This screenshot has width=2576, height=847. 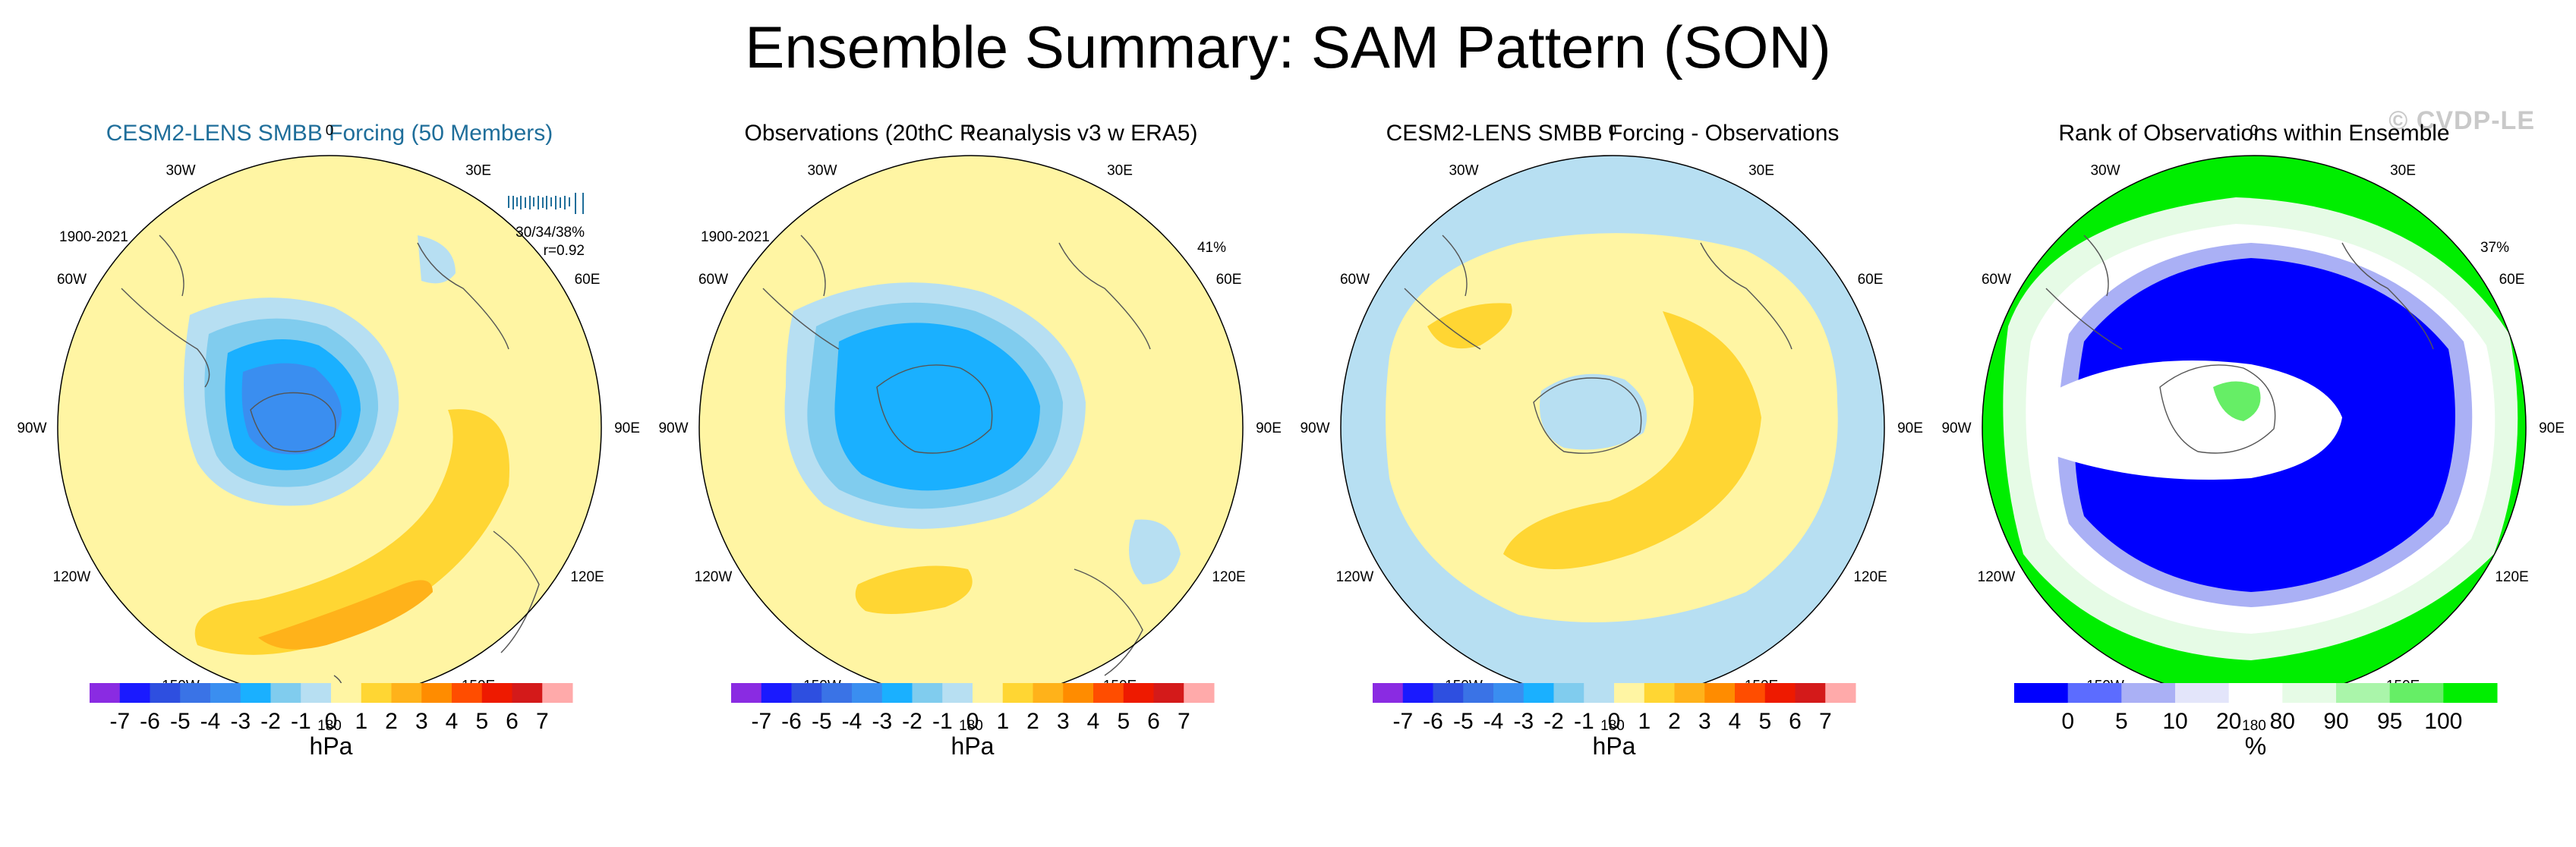 I want to click on rank-fields, so click(x=2254, y=427).